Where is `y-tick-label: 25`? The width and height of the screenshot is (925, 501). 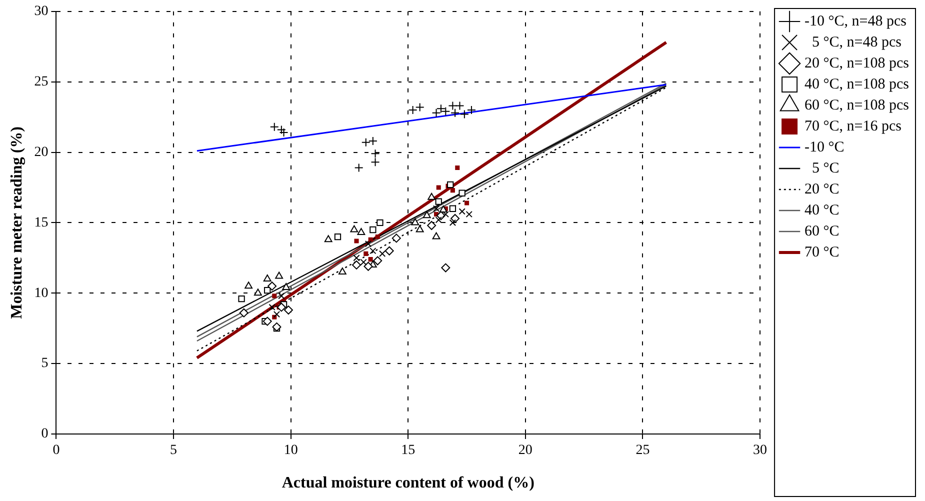
y-tick-label: 25 is located at coordinates (41, 82).